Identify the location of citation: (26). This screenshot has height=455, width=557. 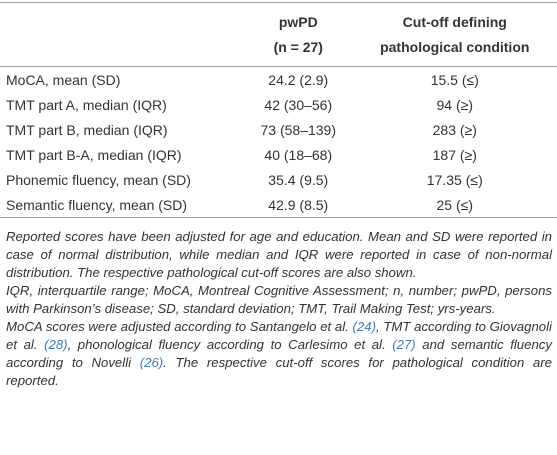
(151, 362).